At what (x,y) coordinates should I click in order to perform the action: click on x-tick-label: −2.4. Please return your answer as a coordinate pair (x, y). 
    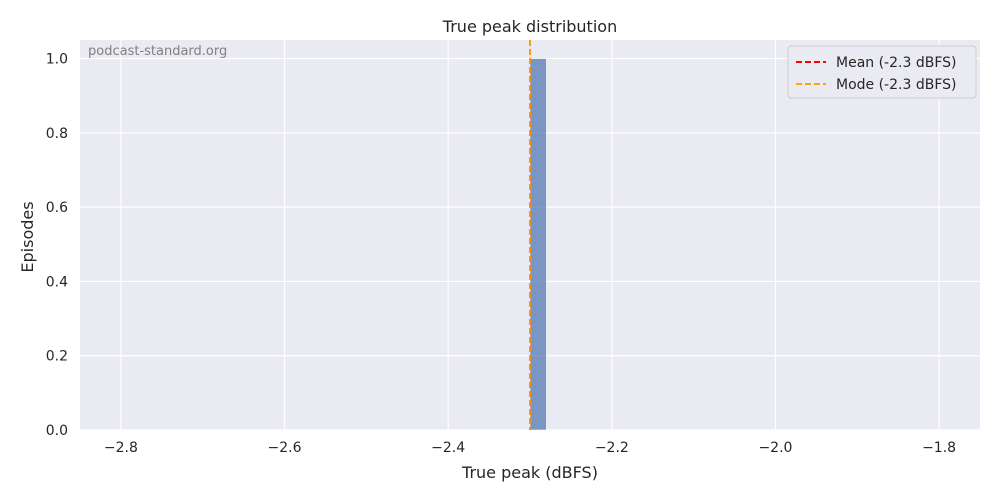
    Looking at the image, I should click on (448, 448).